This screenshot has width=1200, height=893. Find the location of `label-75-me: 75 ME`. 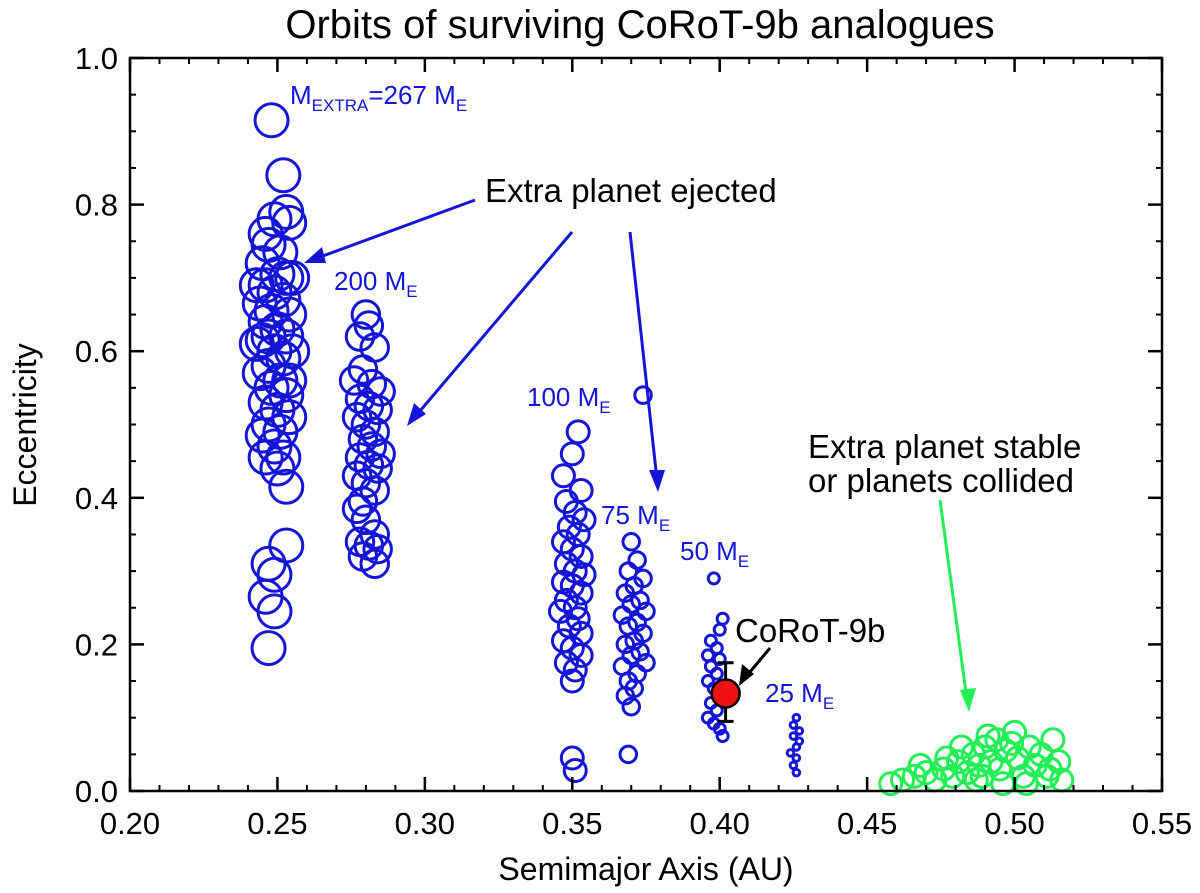

label-75-me: 75 ME is located at coordinates (635, 517).